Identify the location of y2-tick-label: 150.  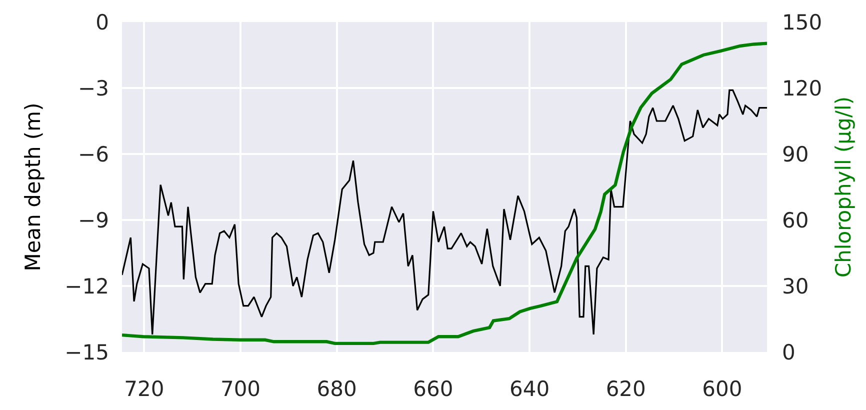
(802, 22).